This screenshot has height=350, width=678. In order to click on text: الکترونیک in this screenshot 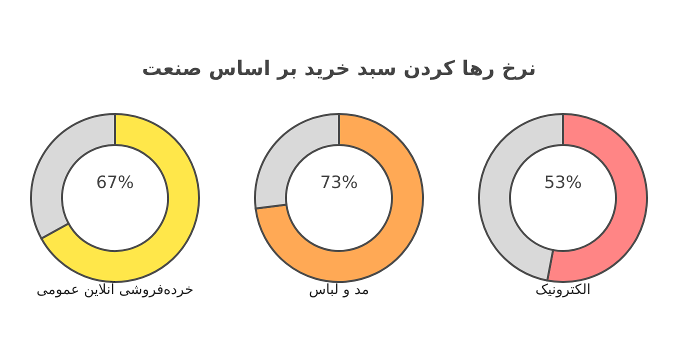, I will do `click(563, 290)`.